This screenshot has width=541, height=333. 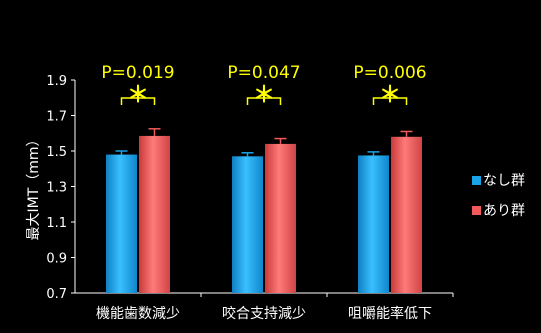 What do you see at coordinates (56, 259) in the screenshot?
I see `y-tick-label: 0.9` at bounding box center [56, 259].